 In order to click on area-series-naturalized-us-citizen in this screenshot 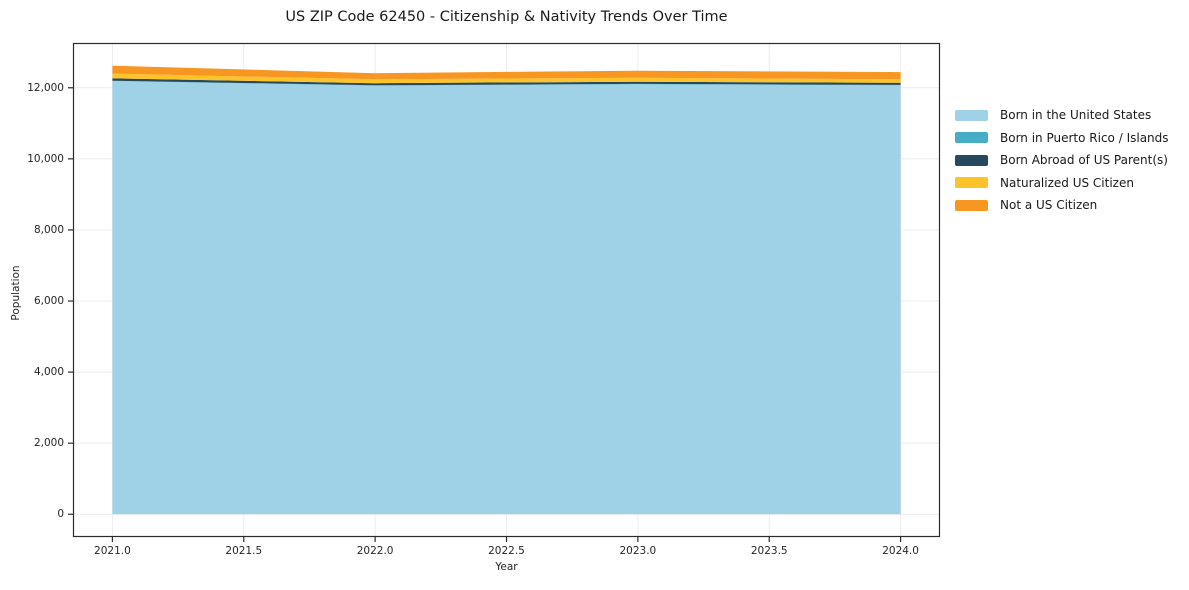, I will do `click(506, 78)`.